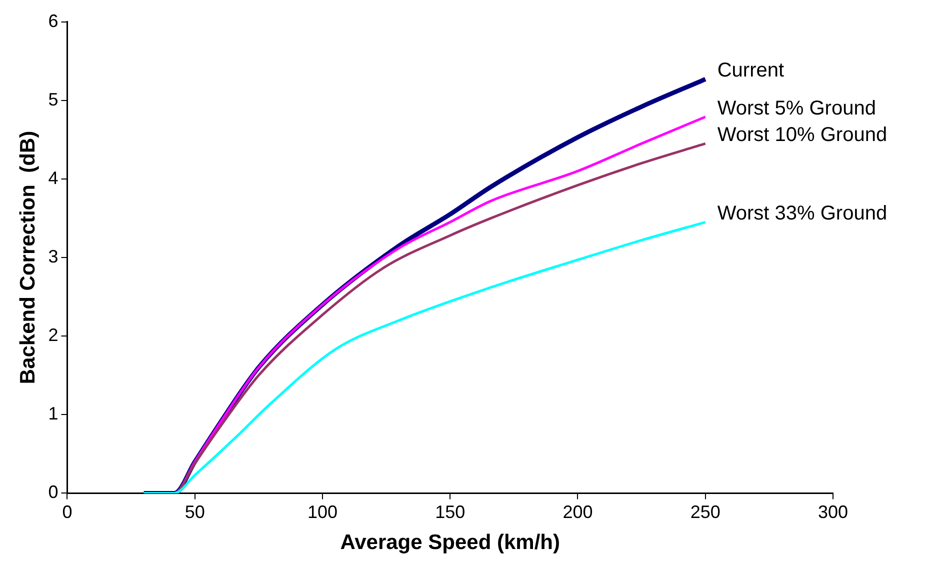  I want to click on x-axis-title: Average Speed (km/h), so click(450, 542).